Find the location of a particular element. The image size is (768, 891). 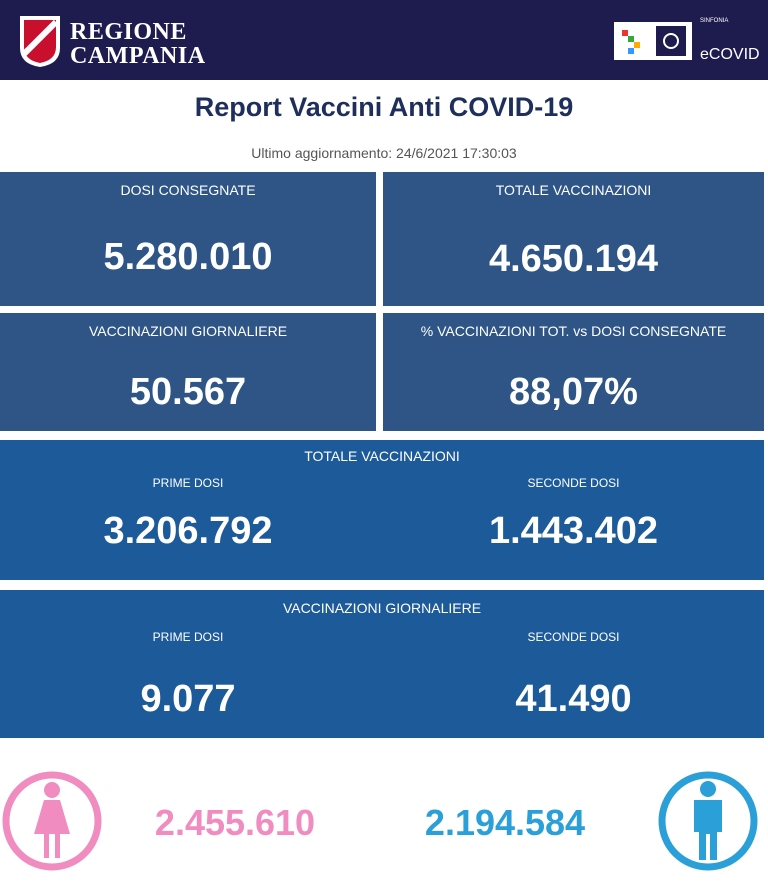

stat-card: TOTALE VACCINAZIONI 4.650.194 is located at coordinates (573, 239).